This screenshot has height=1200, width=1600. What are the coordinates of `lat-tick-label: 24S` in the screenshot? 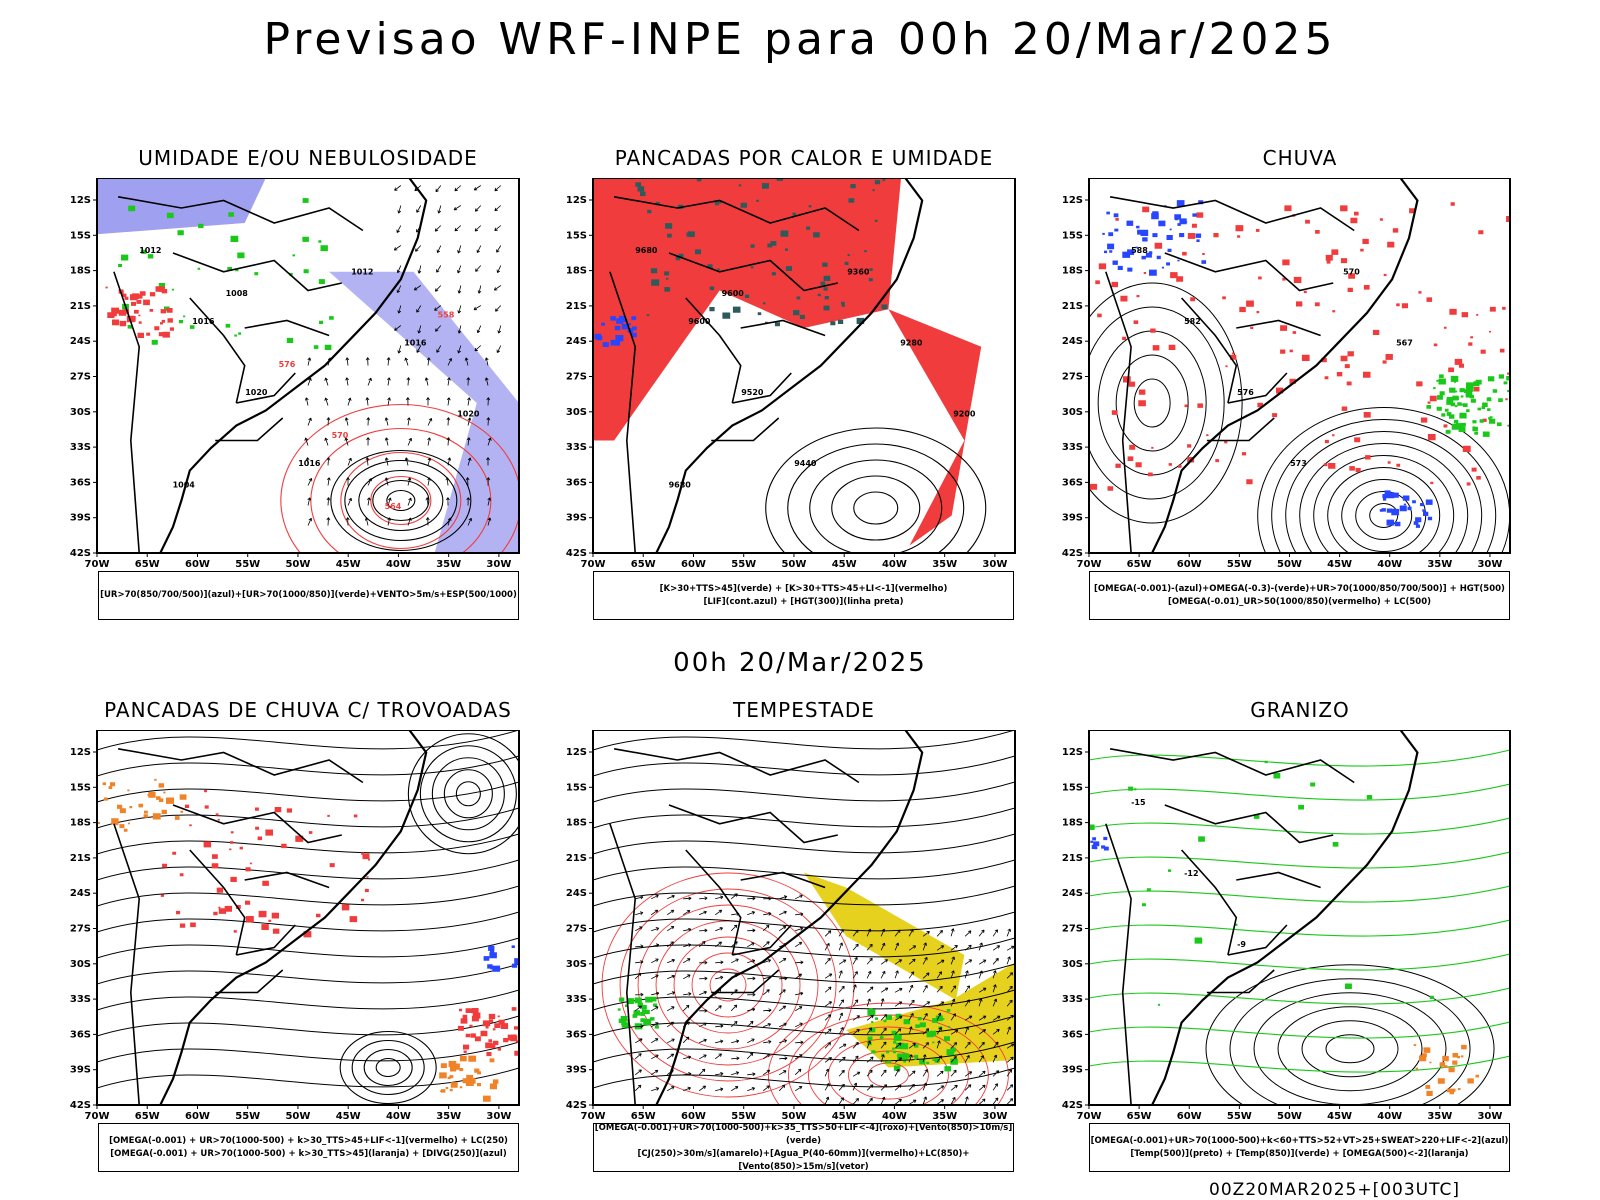 It's located at (576, 893).